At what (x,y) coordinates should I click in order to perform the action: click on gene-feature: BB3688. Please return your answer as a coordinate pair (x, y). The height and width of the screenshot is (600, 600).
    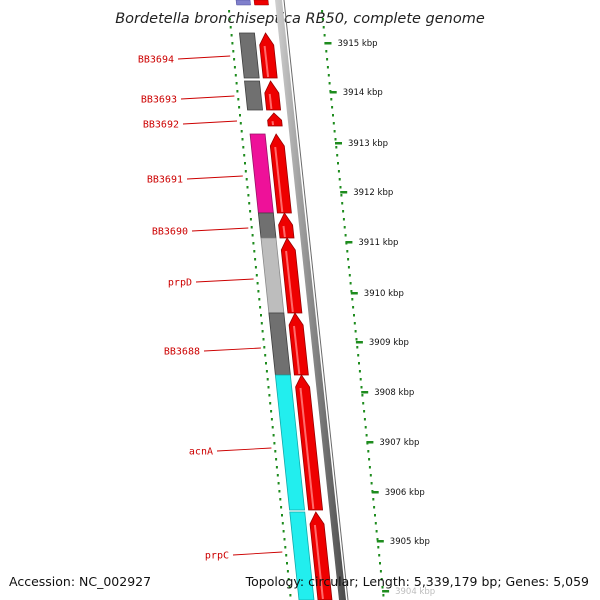
    Looking at the image, I should click on (236, 344).